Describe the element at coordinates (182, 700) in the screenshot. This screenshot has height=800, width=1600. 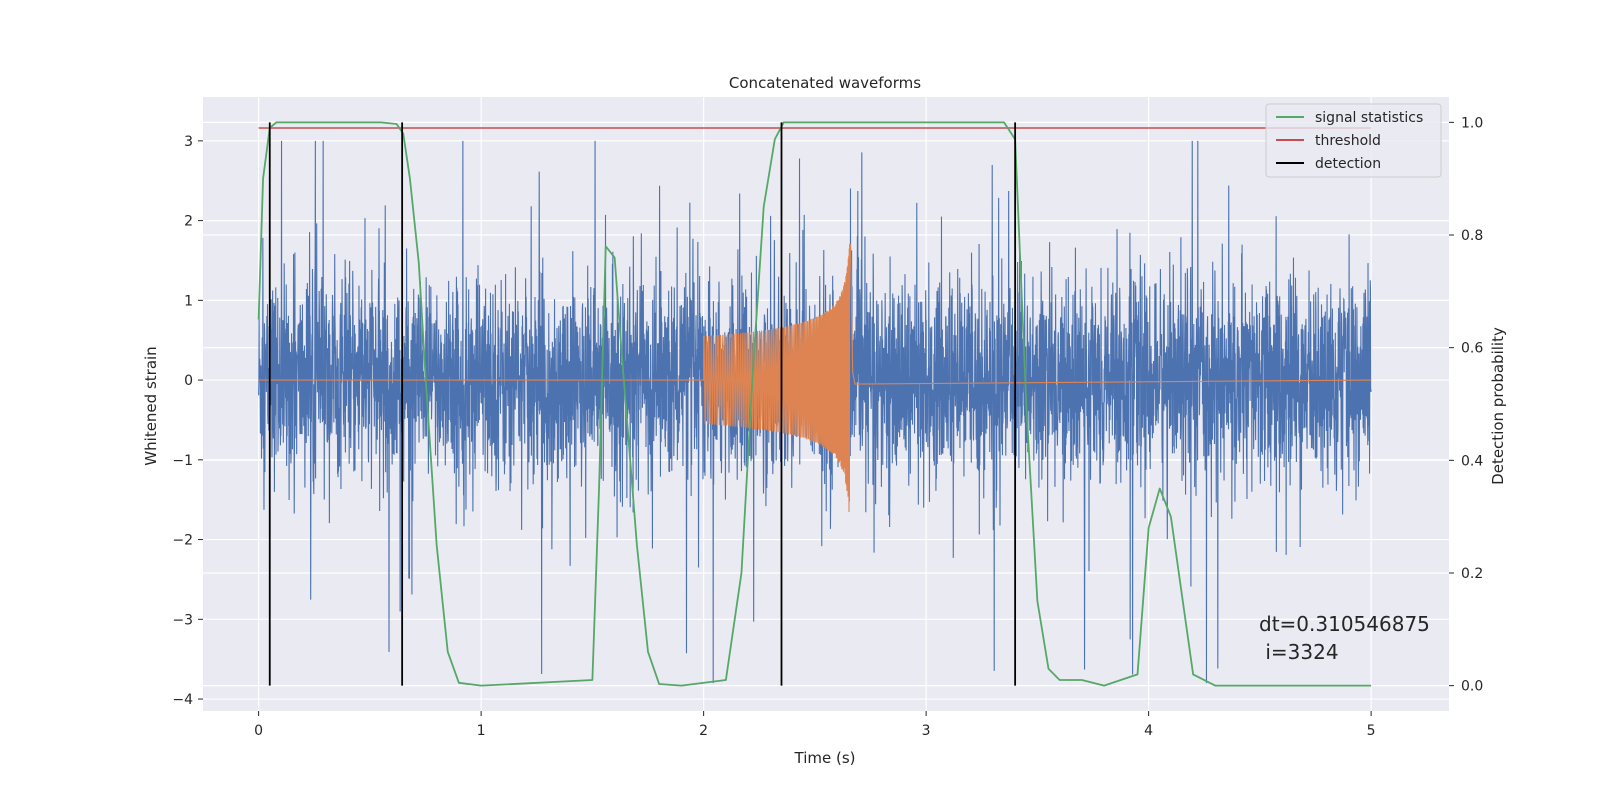
I see `y-tick-label: −4` at that location.